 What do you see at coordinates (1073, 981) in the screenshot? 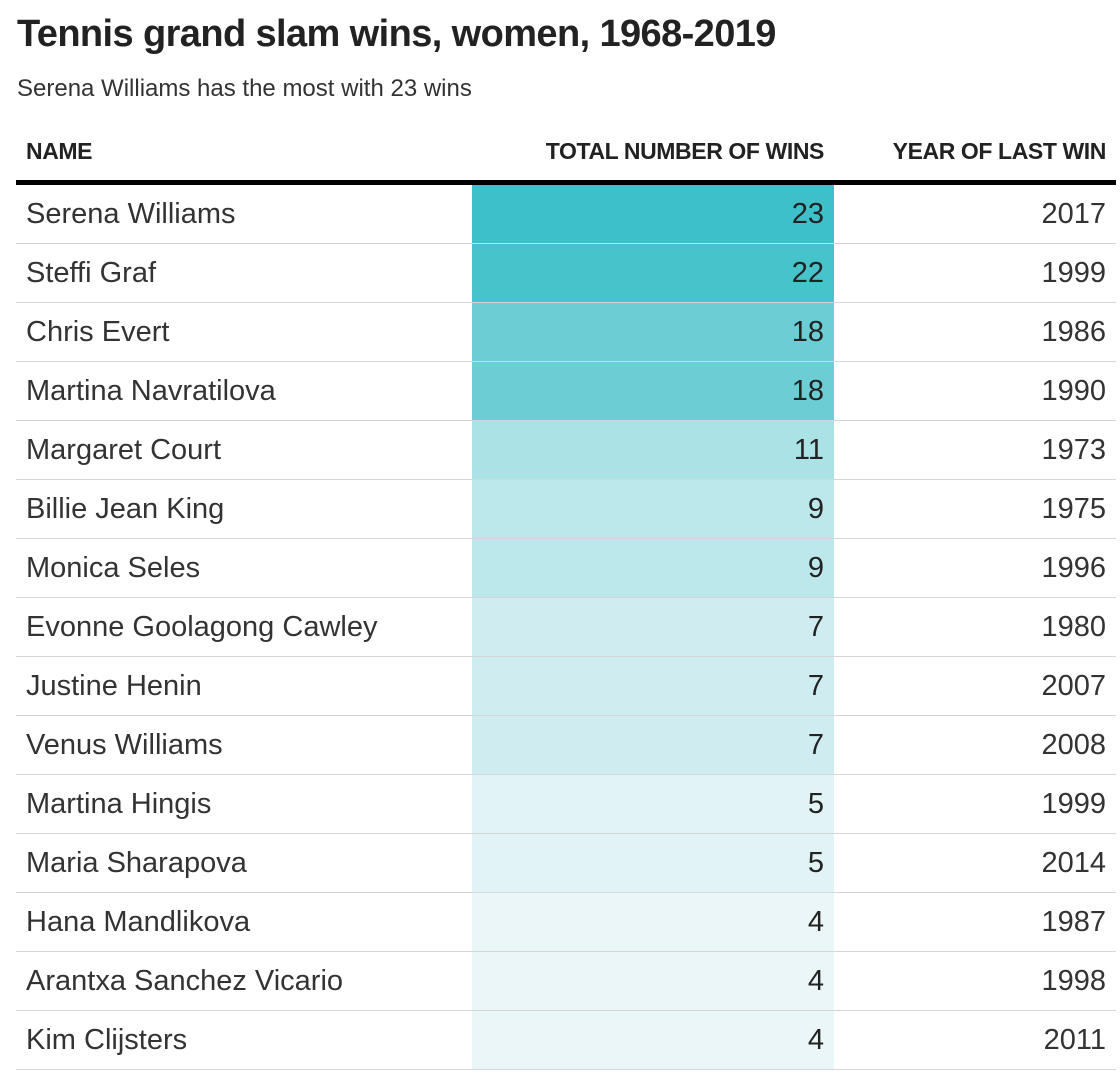
I see `last-win-year-cell: 1998` at bounding box center [1073, 981].